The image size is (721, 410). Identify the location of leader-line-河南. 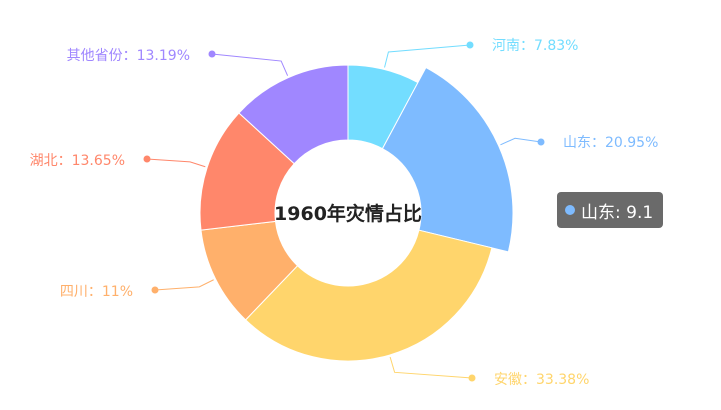
(427, 56).